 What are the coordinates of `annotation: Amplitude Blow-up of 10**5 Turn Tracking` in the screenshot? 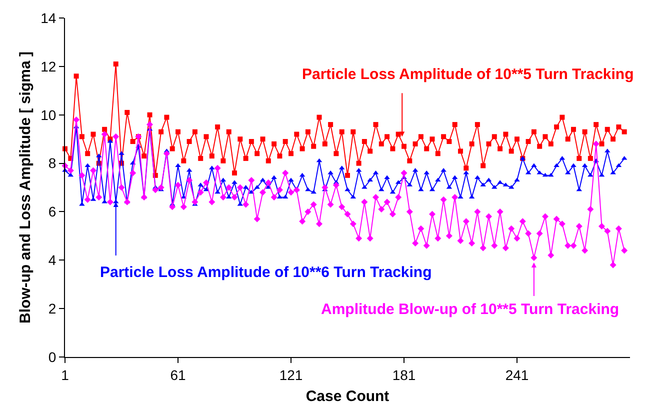 It's located at (470, 309).